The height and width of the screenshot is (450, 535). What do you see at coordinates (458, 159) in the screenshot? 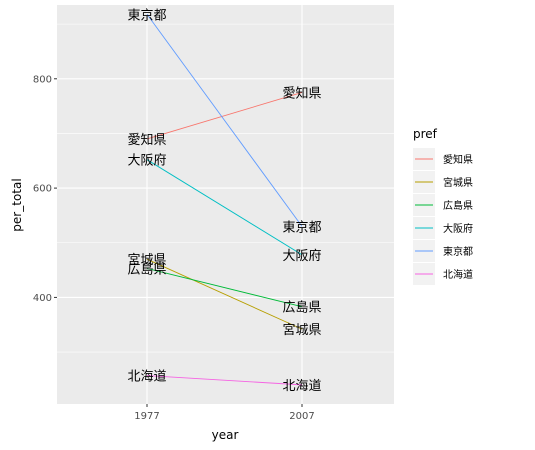
I see `legend-label: 愛知県` at bounding box center [458, 159].